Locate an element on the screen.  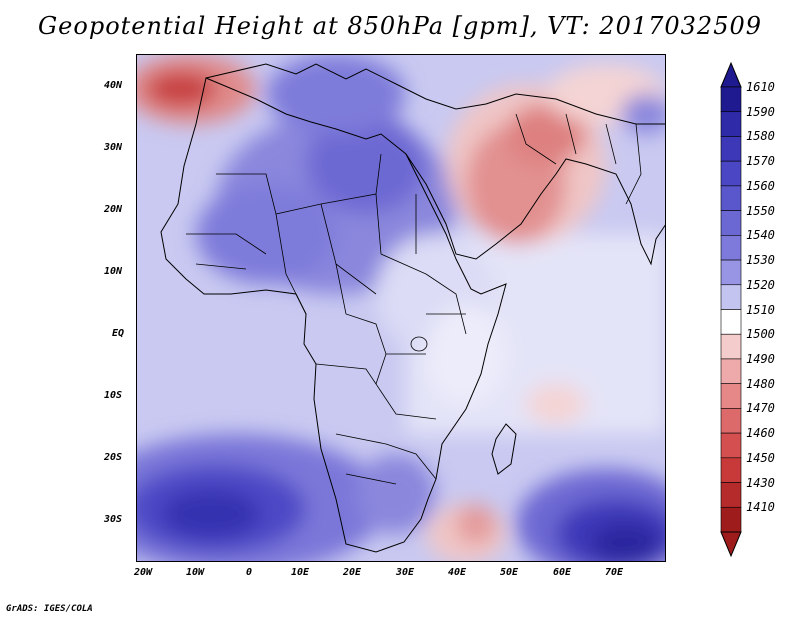
lon-label-10w: 10W is located at coordinates (195, 572).